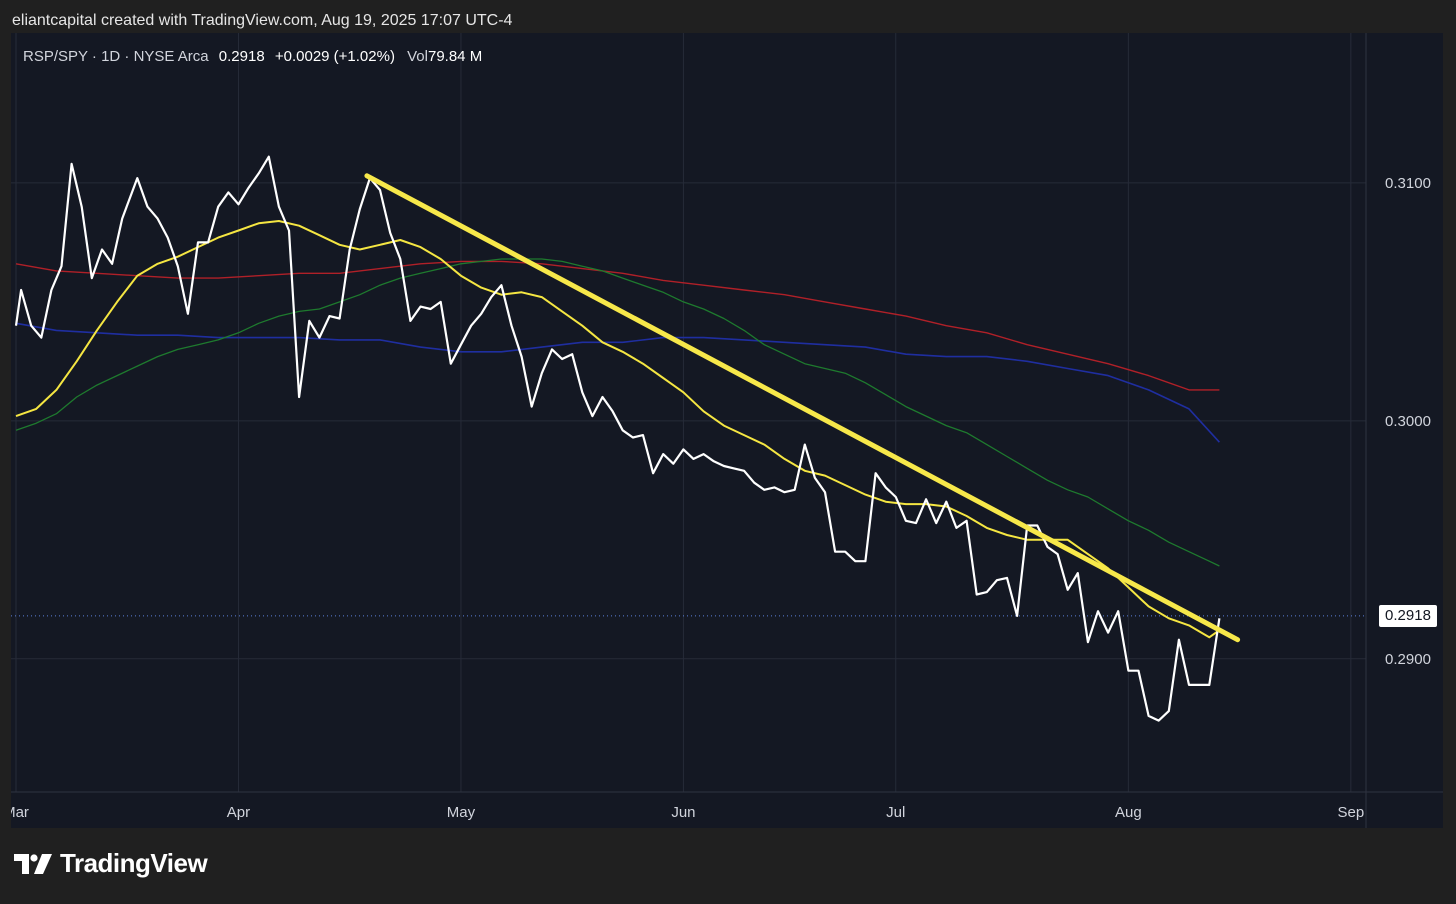  I want to click on change-value: +0.0029 (+1.02%), so click(334, 56).